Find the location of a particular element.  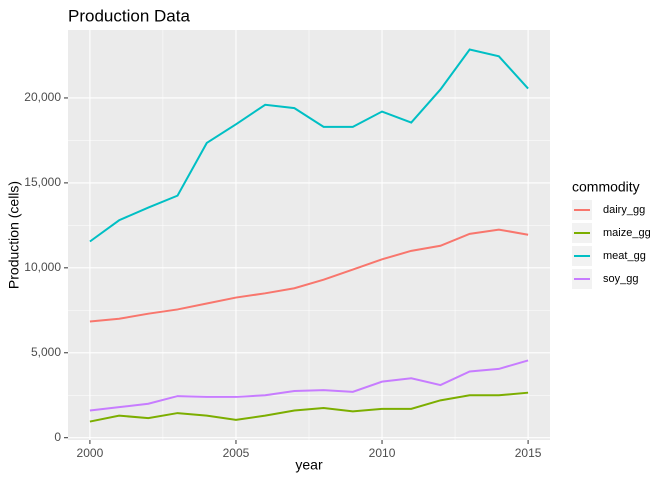

legend-label: dairy_gg is located at coordinates (624, 210).